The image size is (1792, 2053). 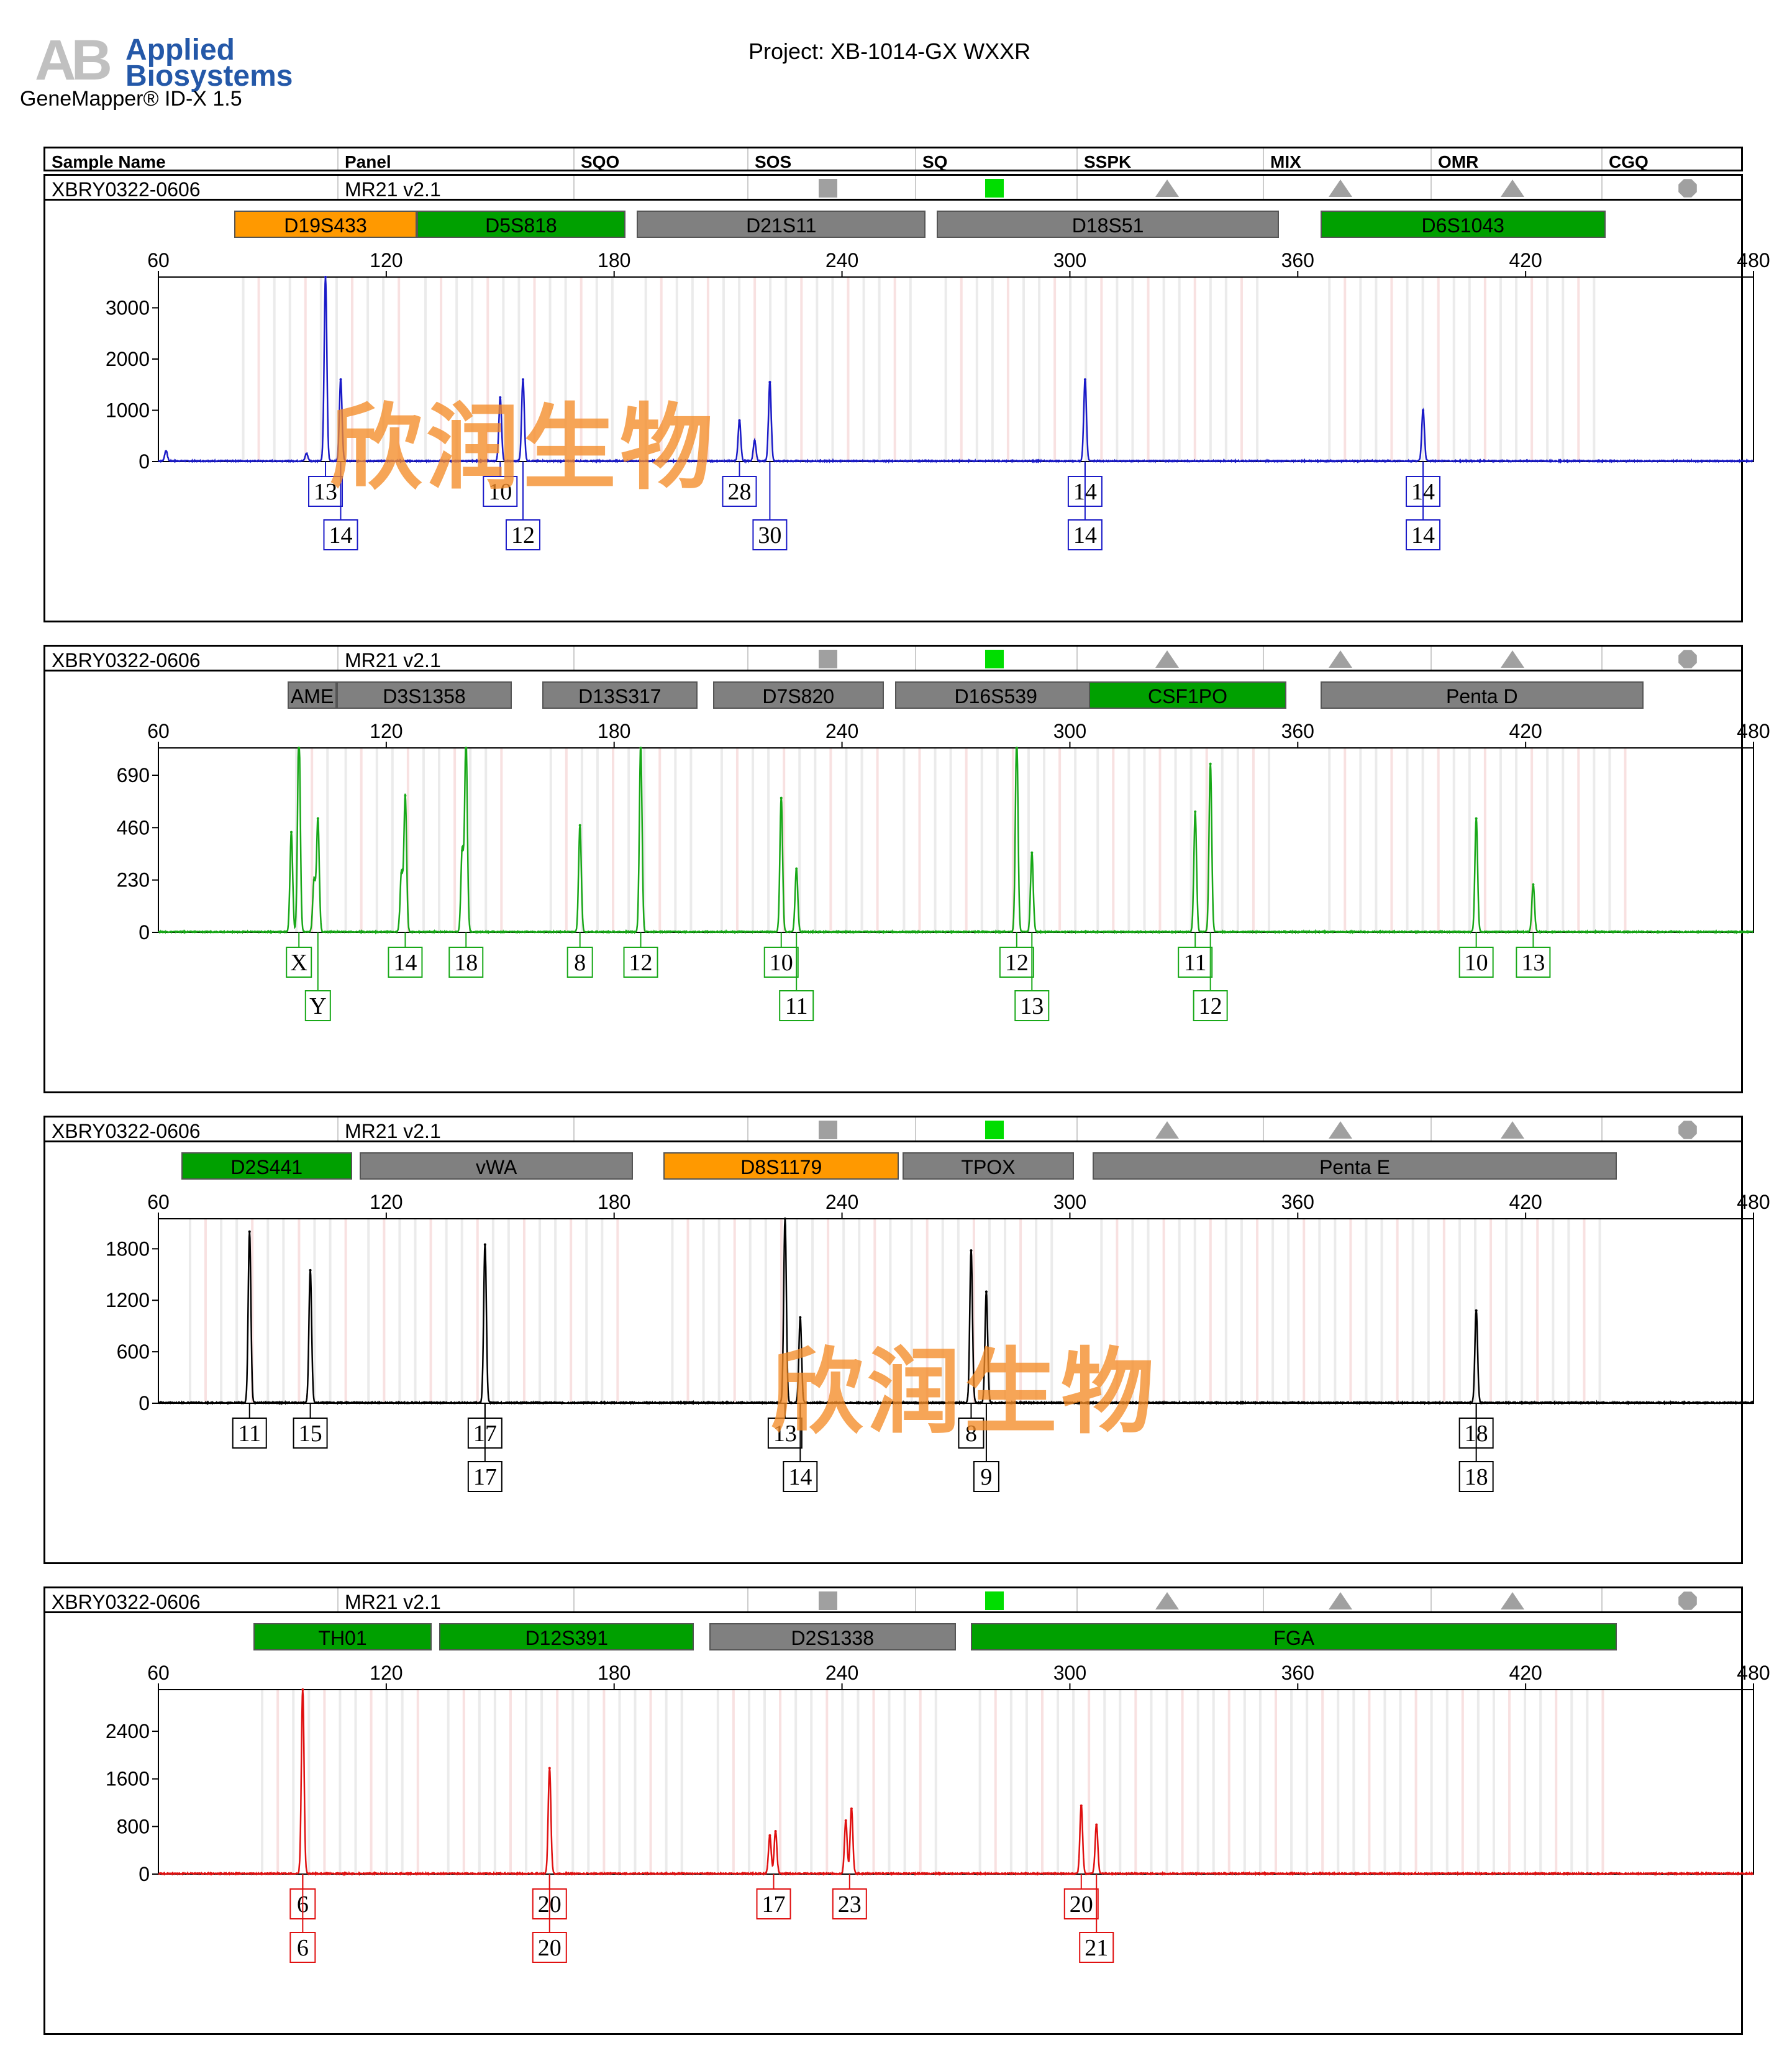 What do you see at coordinates (266, 1166) in the screenshot?
I see `locus-marker-d2s441: D2S441` at bounding box center [266, 1166].